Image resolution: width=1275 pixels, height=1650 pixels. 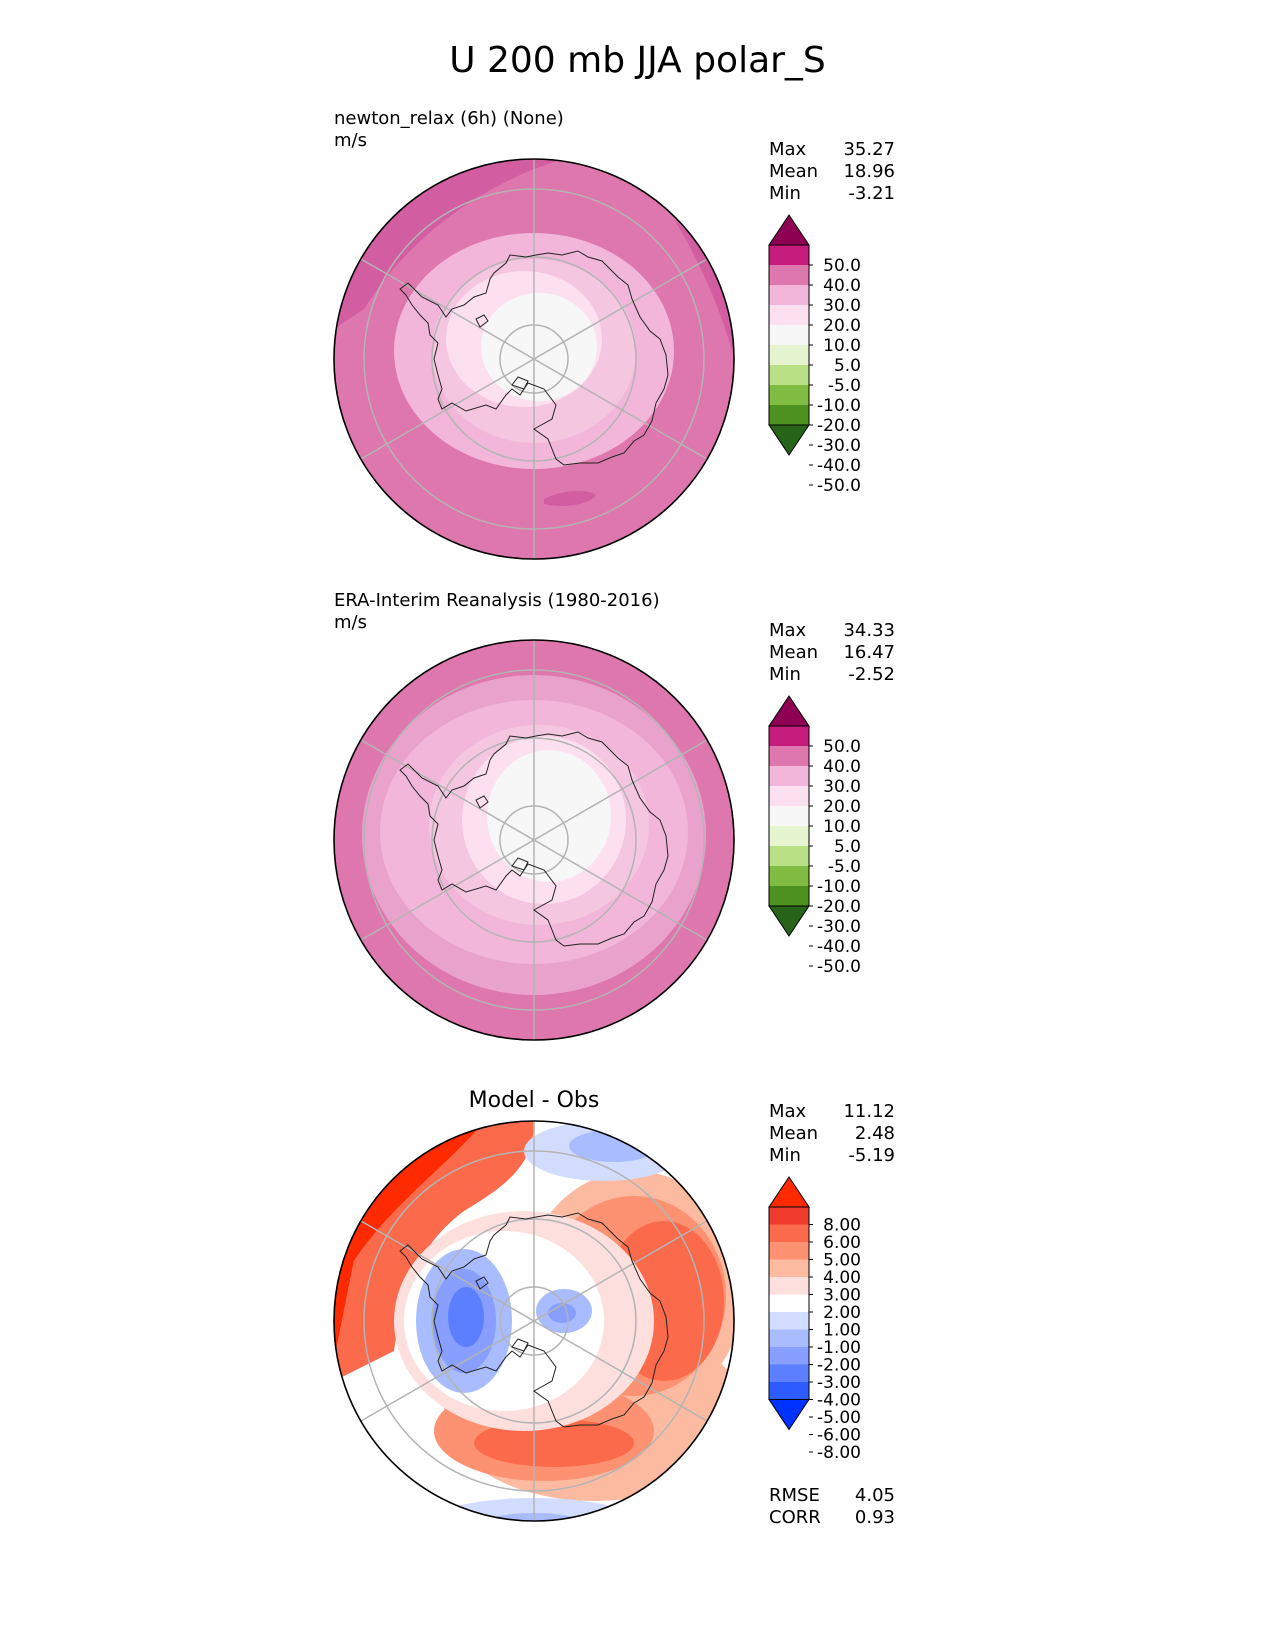 I want to click on panel-3-stats: Max 11.12 Mean 2.48 Min -5.19, so click(x=832, y=1133).